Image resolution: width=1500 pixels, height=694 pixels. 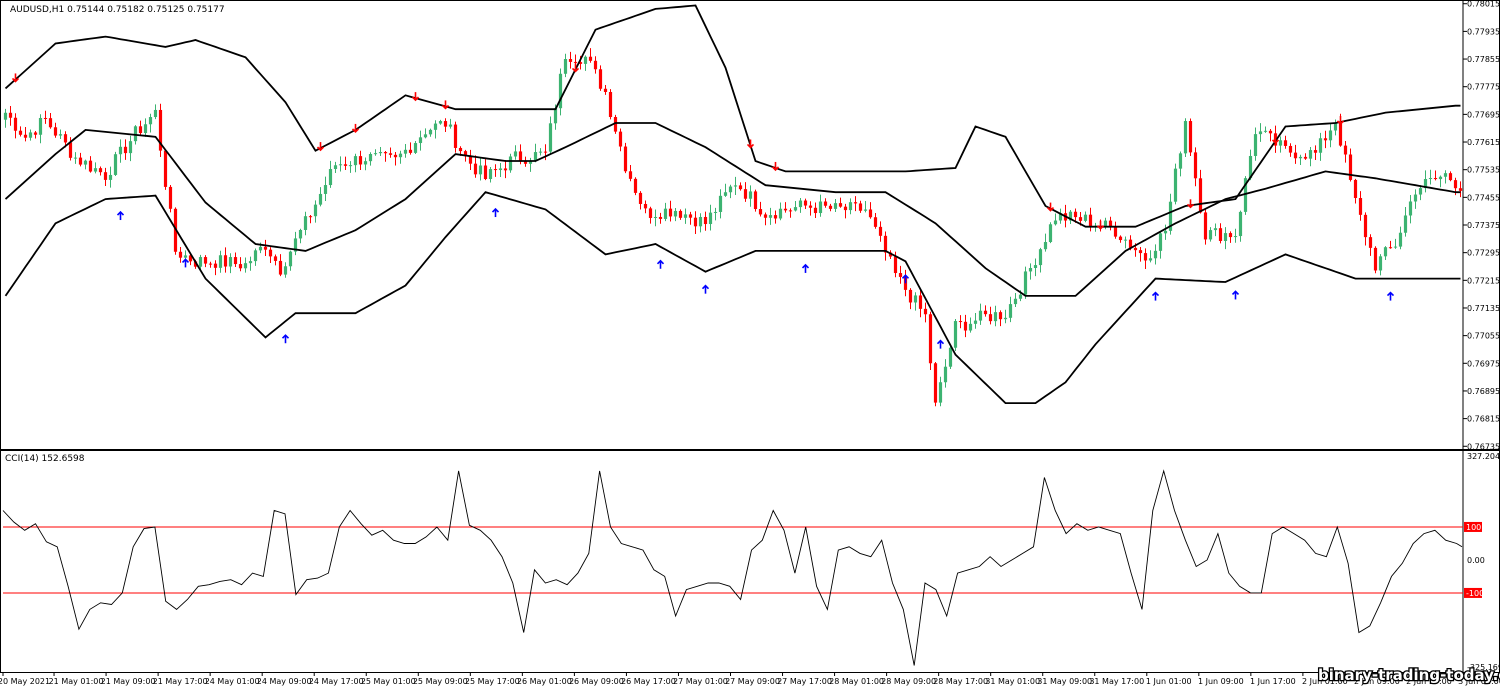 What do you see at coordinates (415, 97) in the screenshot?
I see `sell-arrow-icon` at bounding box center [415, 97].